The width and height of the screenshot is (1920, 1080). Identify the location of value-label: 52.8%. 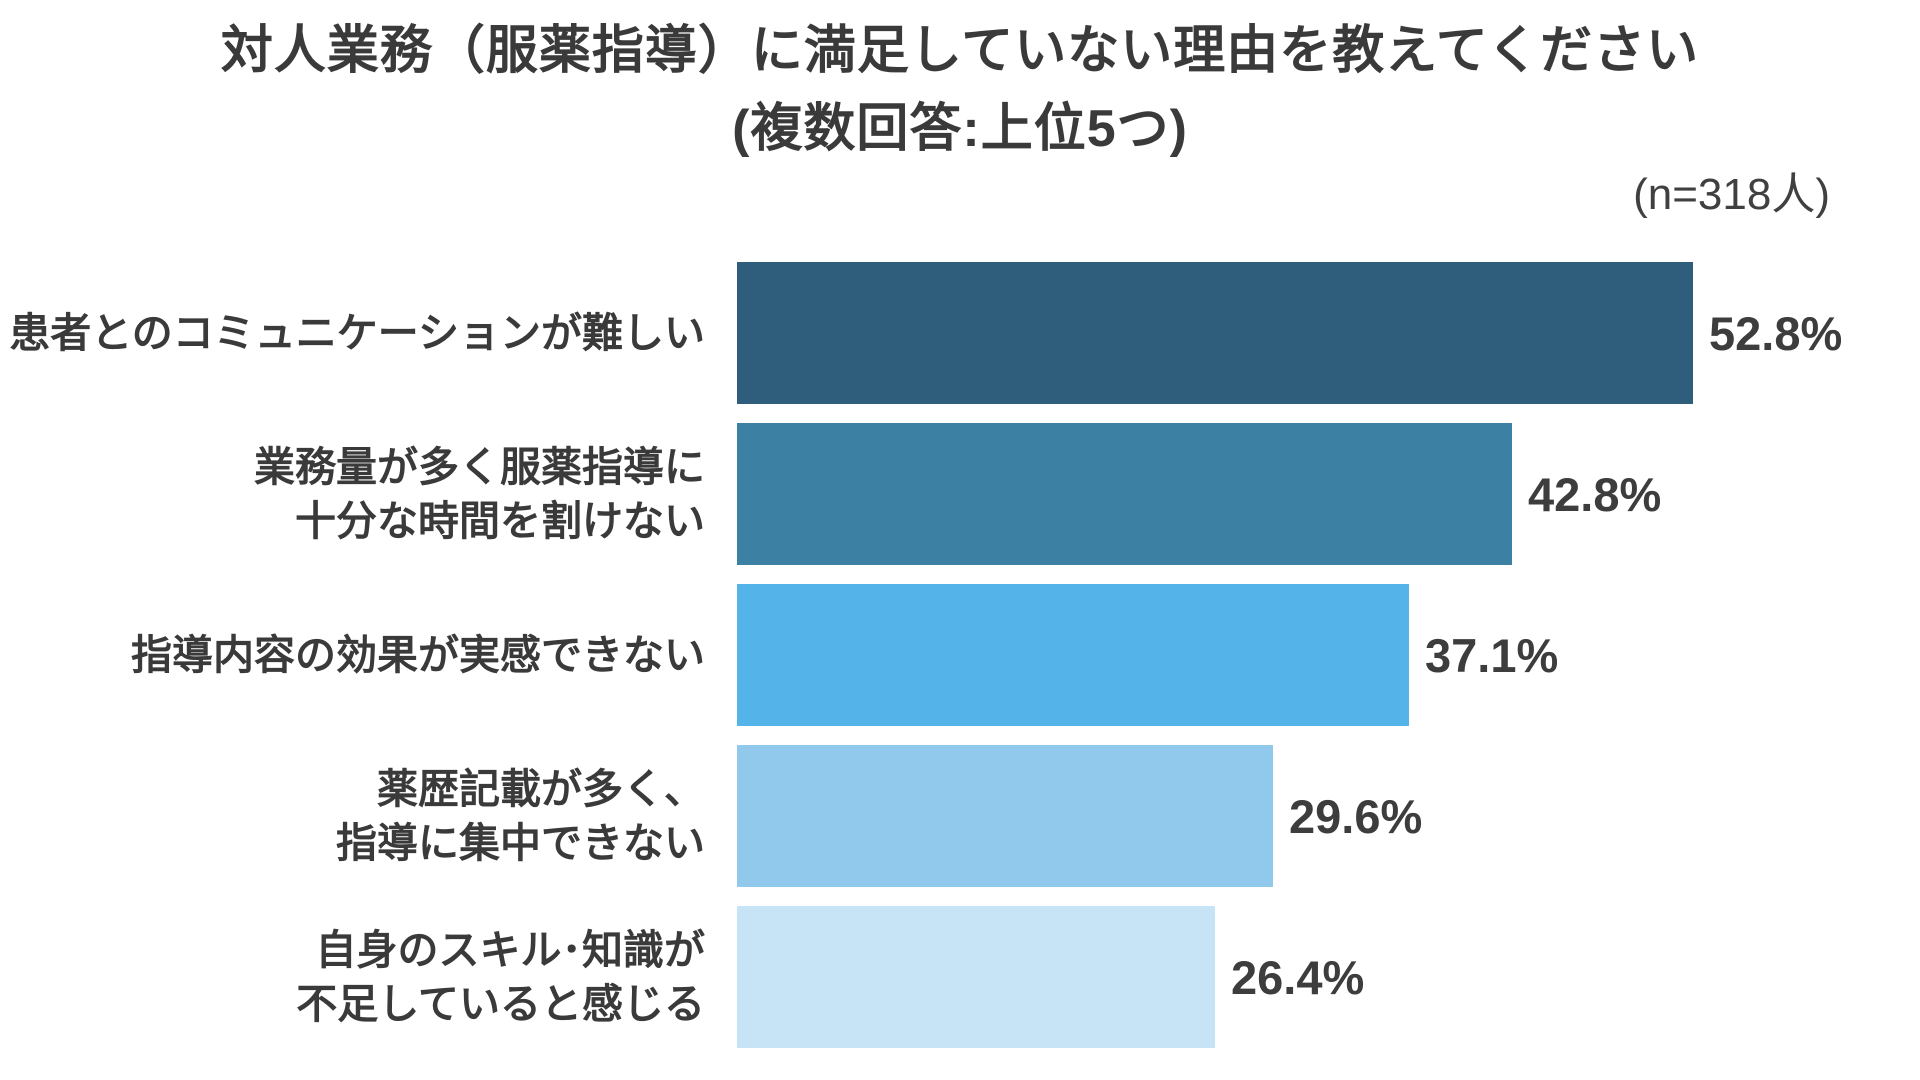
(1776, 333).